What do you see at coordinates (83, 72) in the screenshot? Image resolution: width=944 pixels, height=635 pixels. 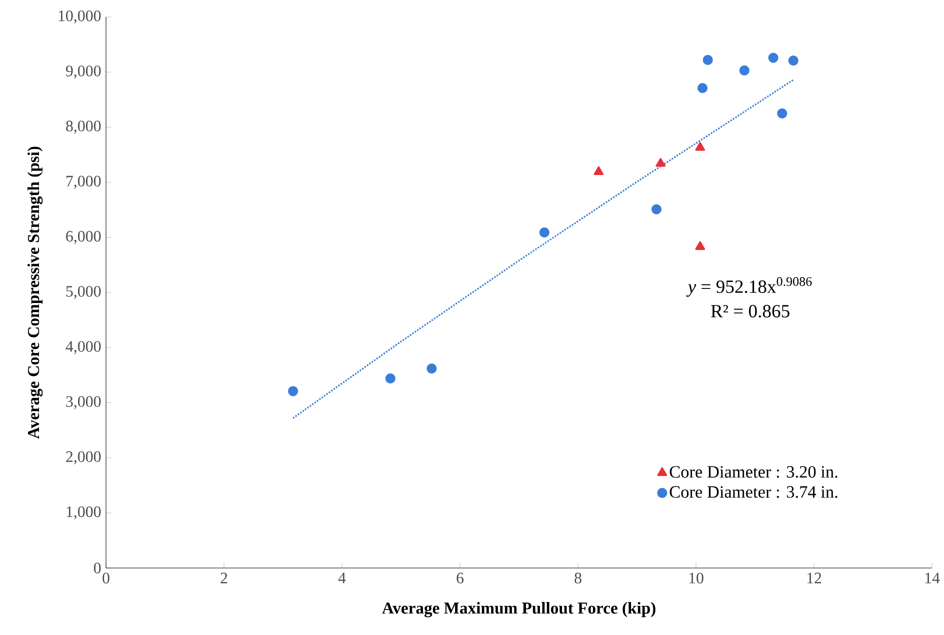 I see `y-tick-label: 9,000` at bounding box center [83, 72].